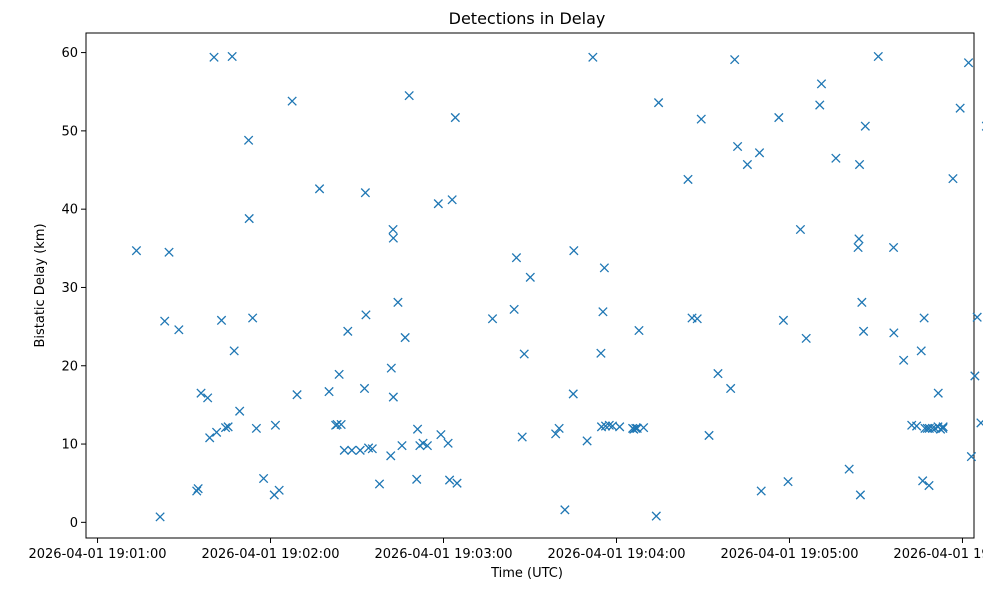  What do you see at coordinates (69, 288) in the screenshot?
I see `y-tick-label: 30` at bounding box center [69, 288].